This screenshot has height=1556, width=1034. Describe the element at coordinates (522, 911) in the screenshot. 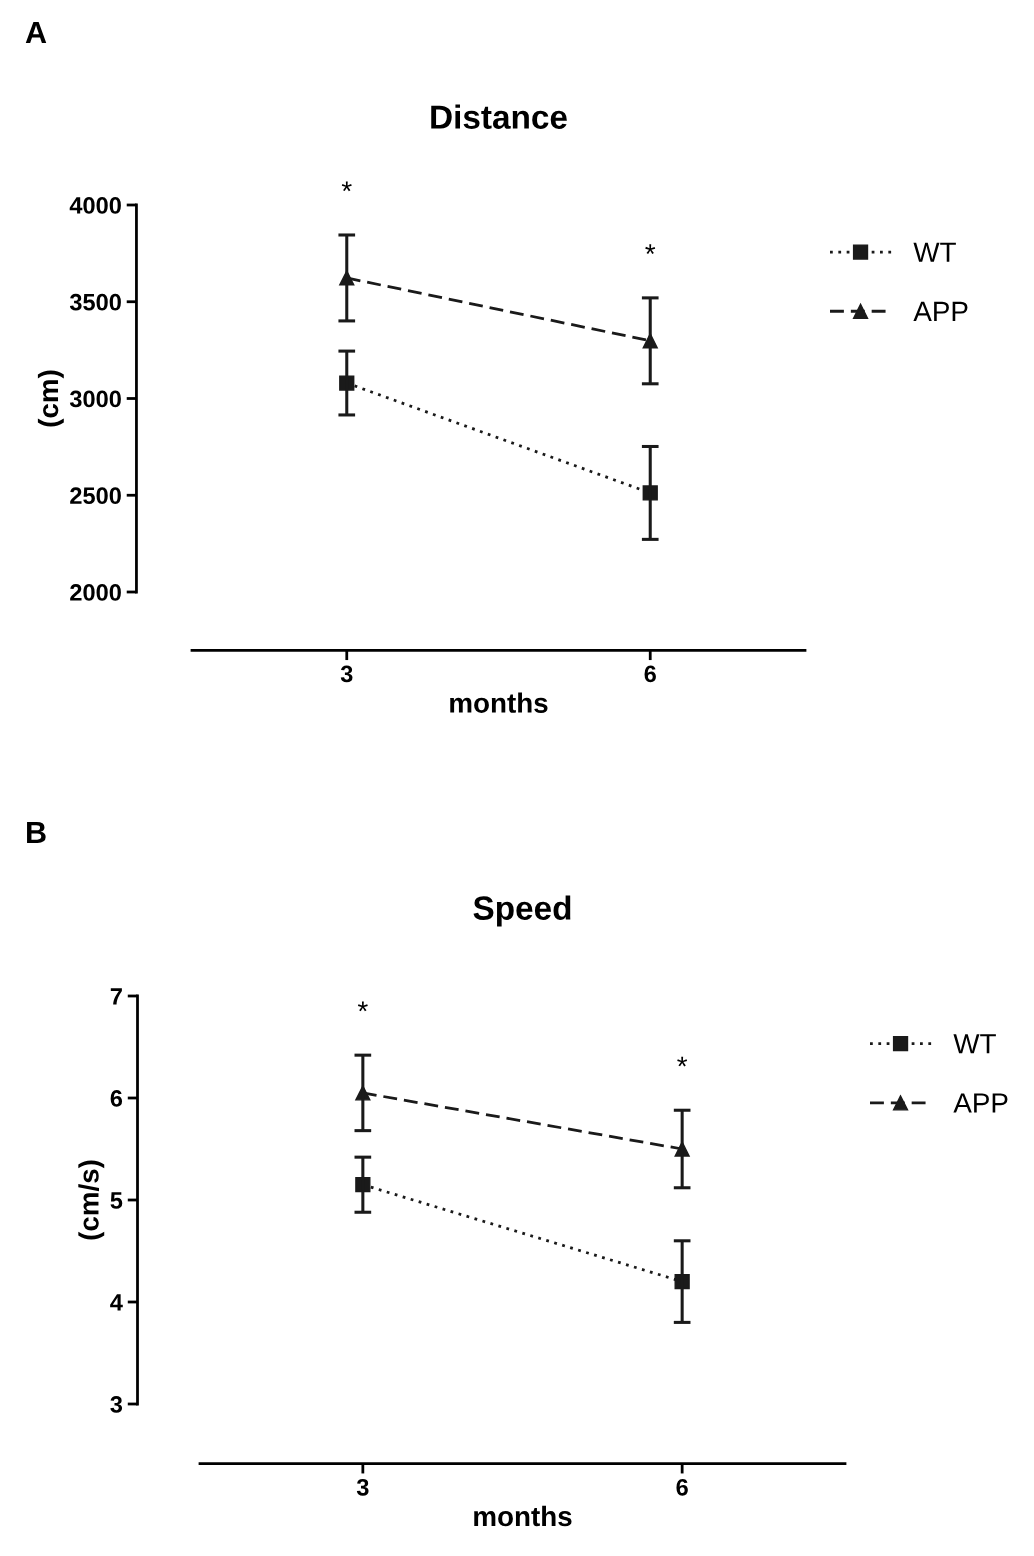

I see `chart-title: Speed` at that location.